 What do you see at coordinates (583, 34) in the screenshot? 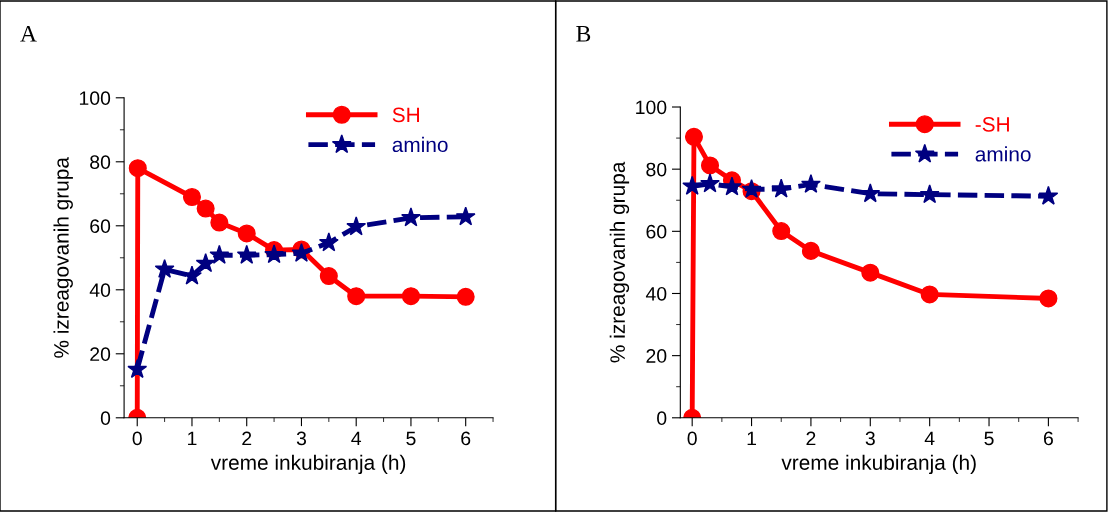
I see `chart-title: B` at bounding box center [583, 34].